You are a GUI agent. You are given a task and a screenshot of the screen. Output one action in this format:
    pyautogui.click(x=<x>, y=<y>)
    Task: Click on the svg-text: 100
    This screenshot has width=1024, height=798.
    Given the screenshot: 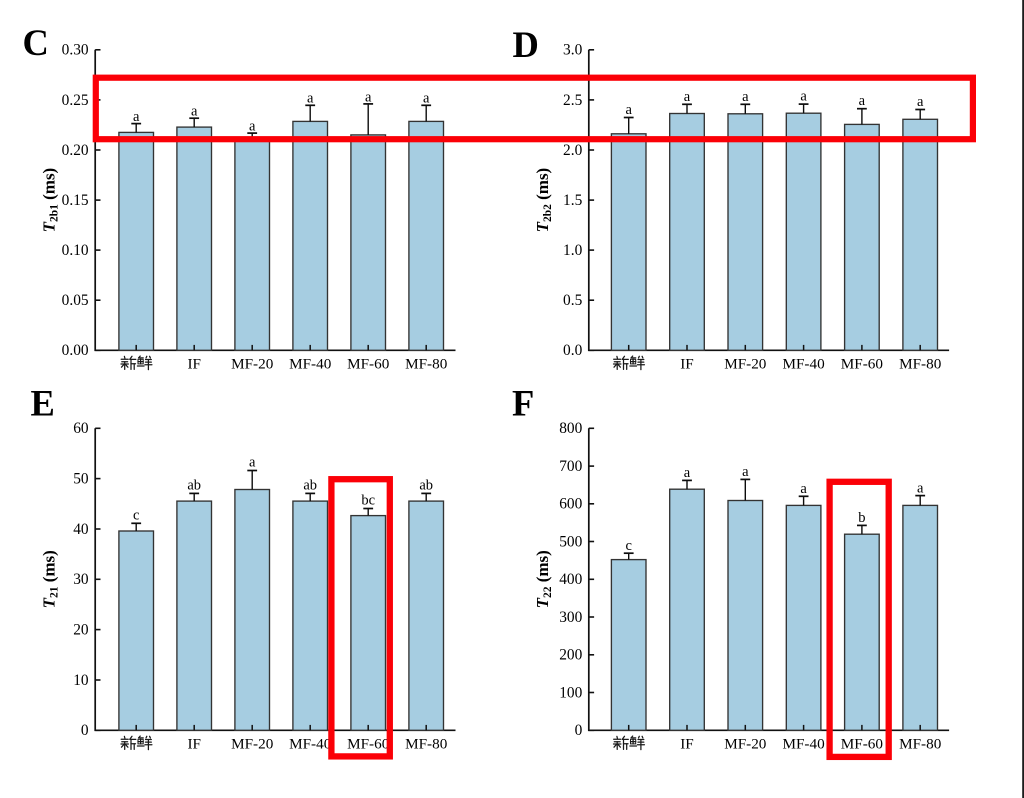 What is the action you would take?
    pyautogui.click(x=570, y=692)
    